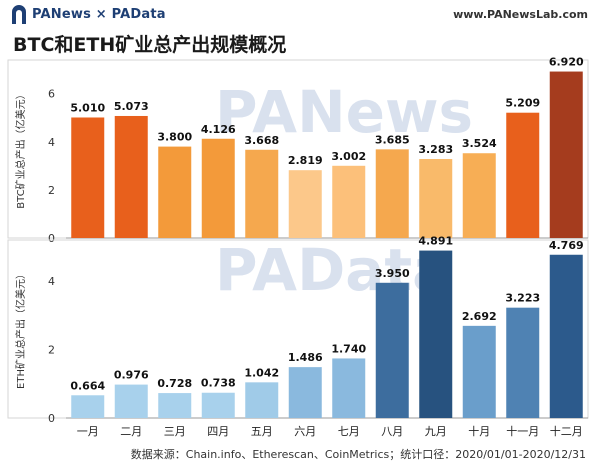 The height and width of the screenshot is (471, 600). What do you see at coordinates (261, 140) in the screenshot?
I see `bar-value-label: 3.668` at bounding box center [261, 140].